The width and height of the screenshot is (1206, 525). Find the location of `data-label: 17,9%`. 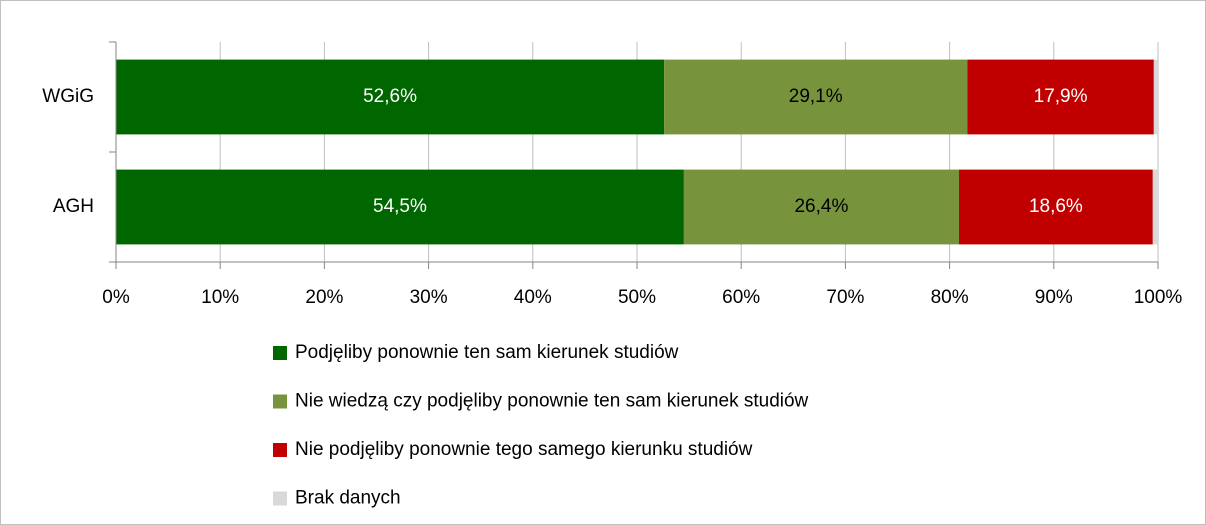

data-label: 17,9% is located at coordinates (1061, 96).